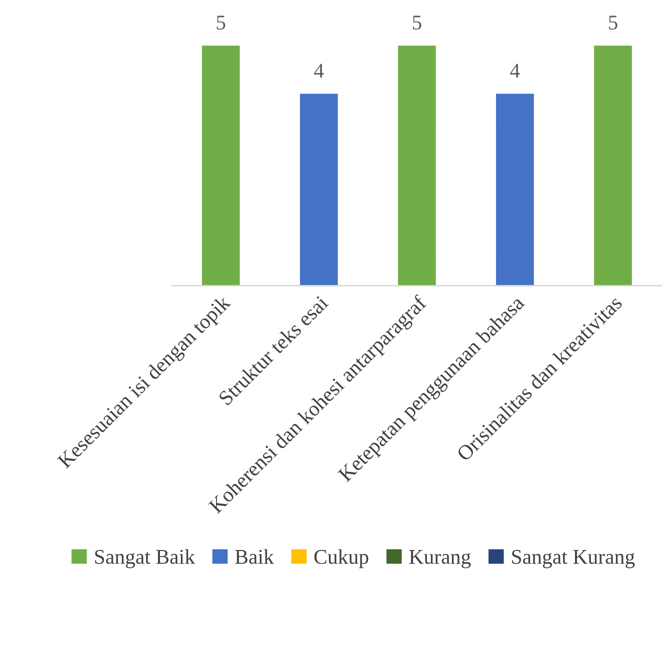 Image resolution: width=666 pixels, height=645 pixels. Describe the element at coordinates (254, 556) in the screenshot. I see `legend-label: Baik` at that location.